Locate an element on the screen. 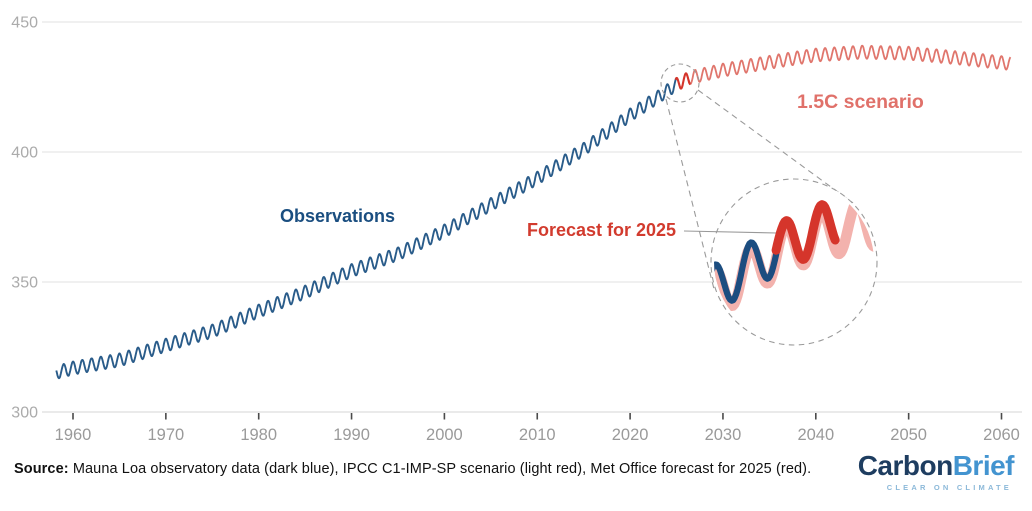 This screenshot has width=1032, height=511. svg-text: 2010 is located at coordinates (537, 435).